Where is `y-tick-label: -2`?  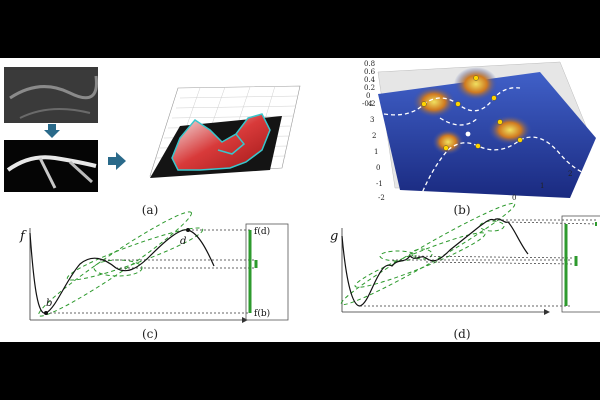 y-tick-label: -2 is located at coordinates (381, 198).